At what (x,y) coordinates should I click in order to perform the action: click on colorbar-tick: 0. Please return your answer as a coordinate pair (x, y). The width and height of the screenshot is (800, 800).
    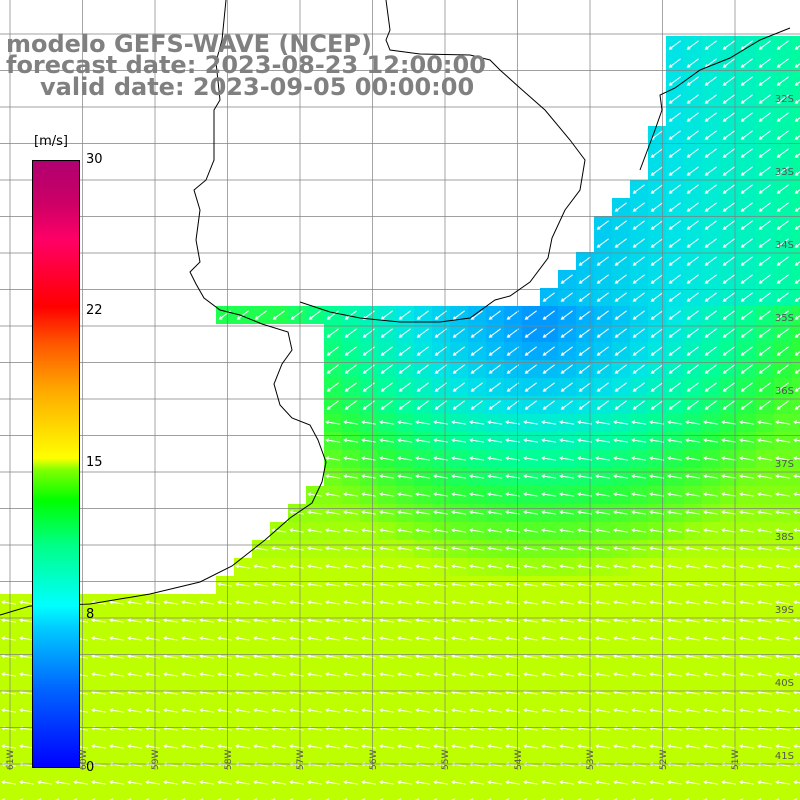
    Looking at the image, I should click on (90, 767).